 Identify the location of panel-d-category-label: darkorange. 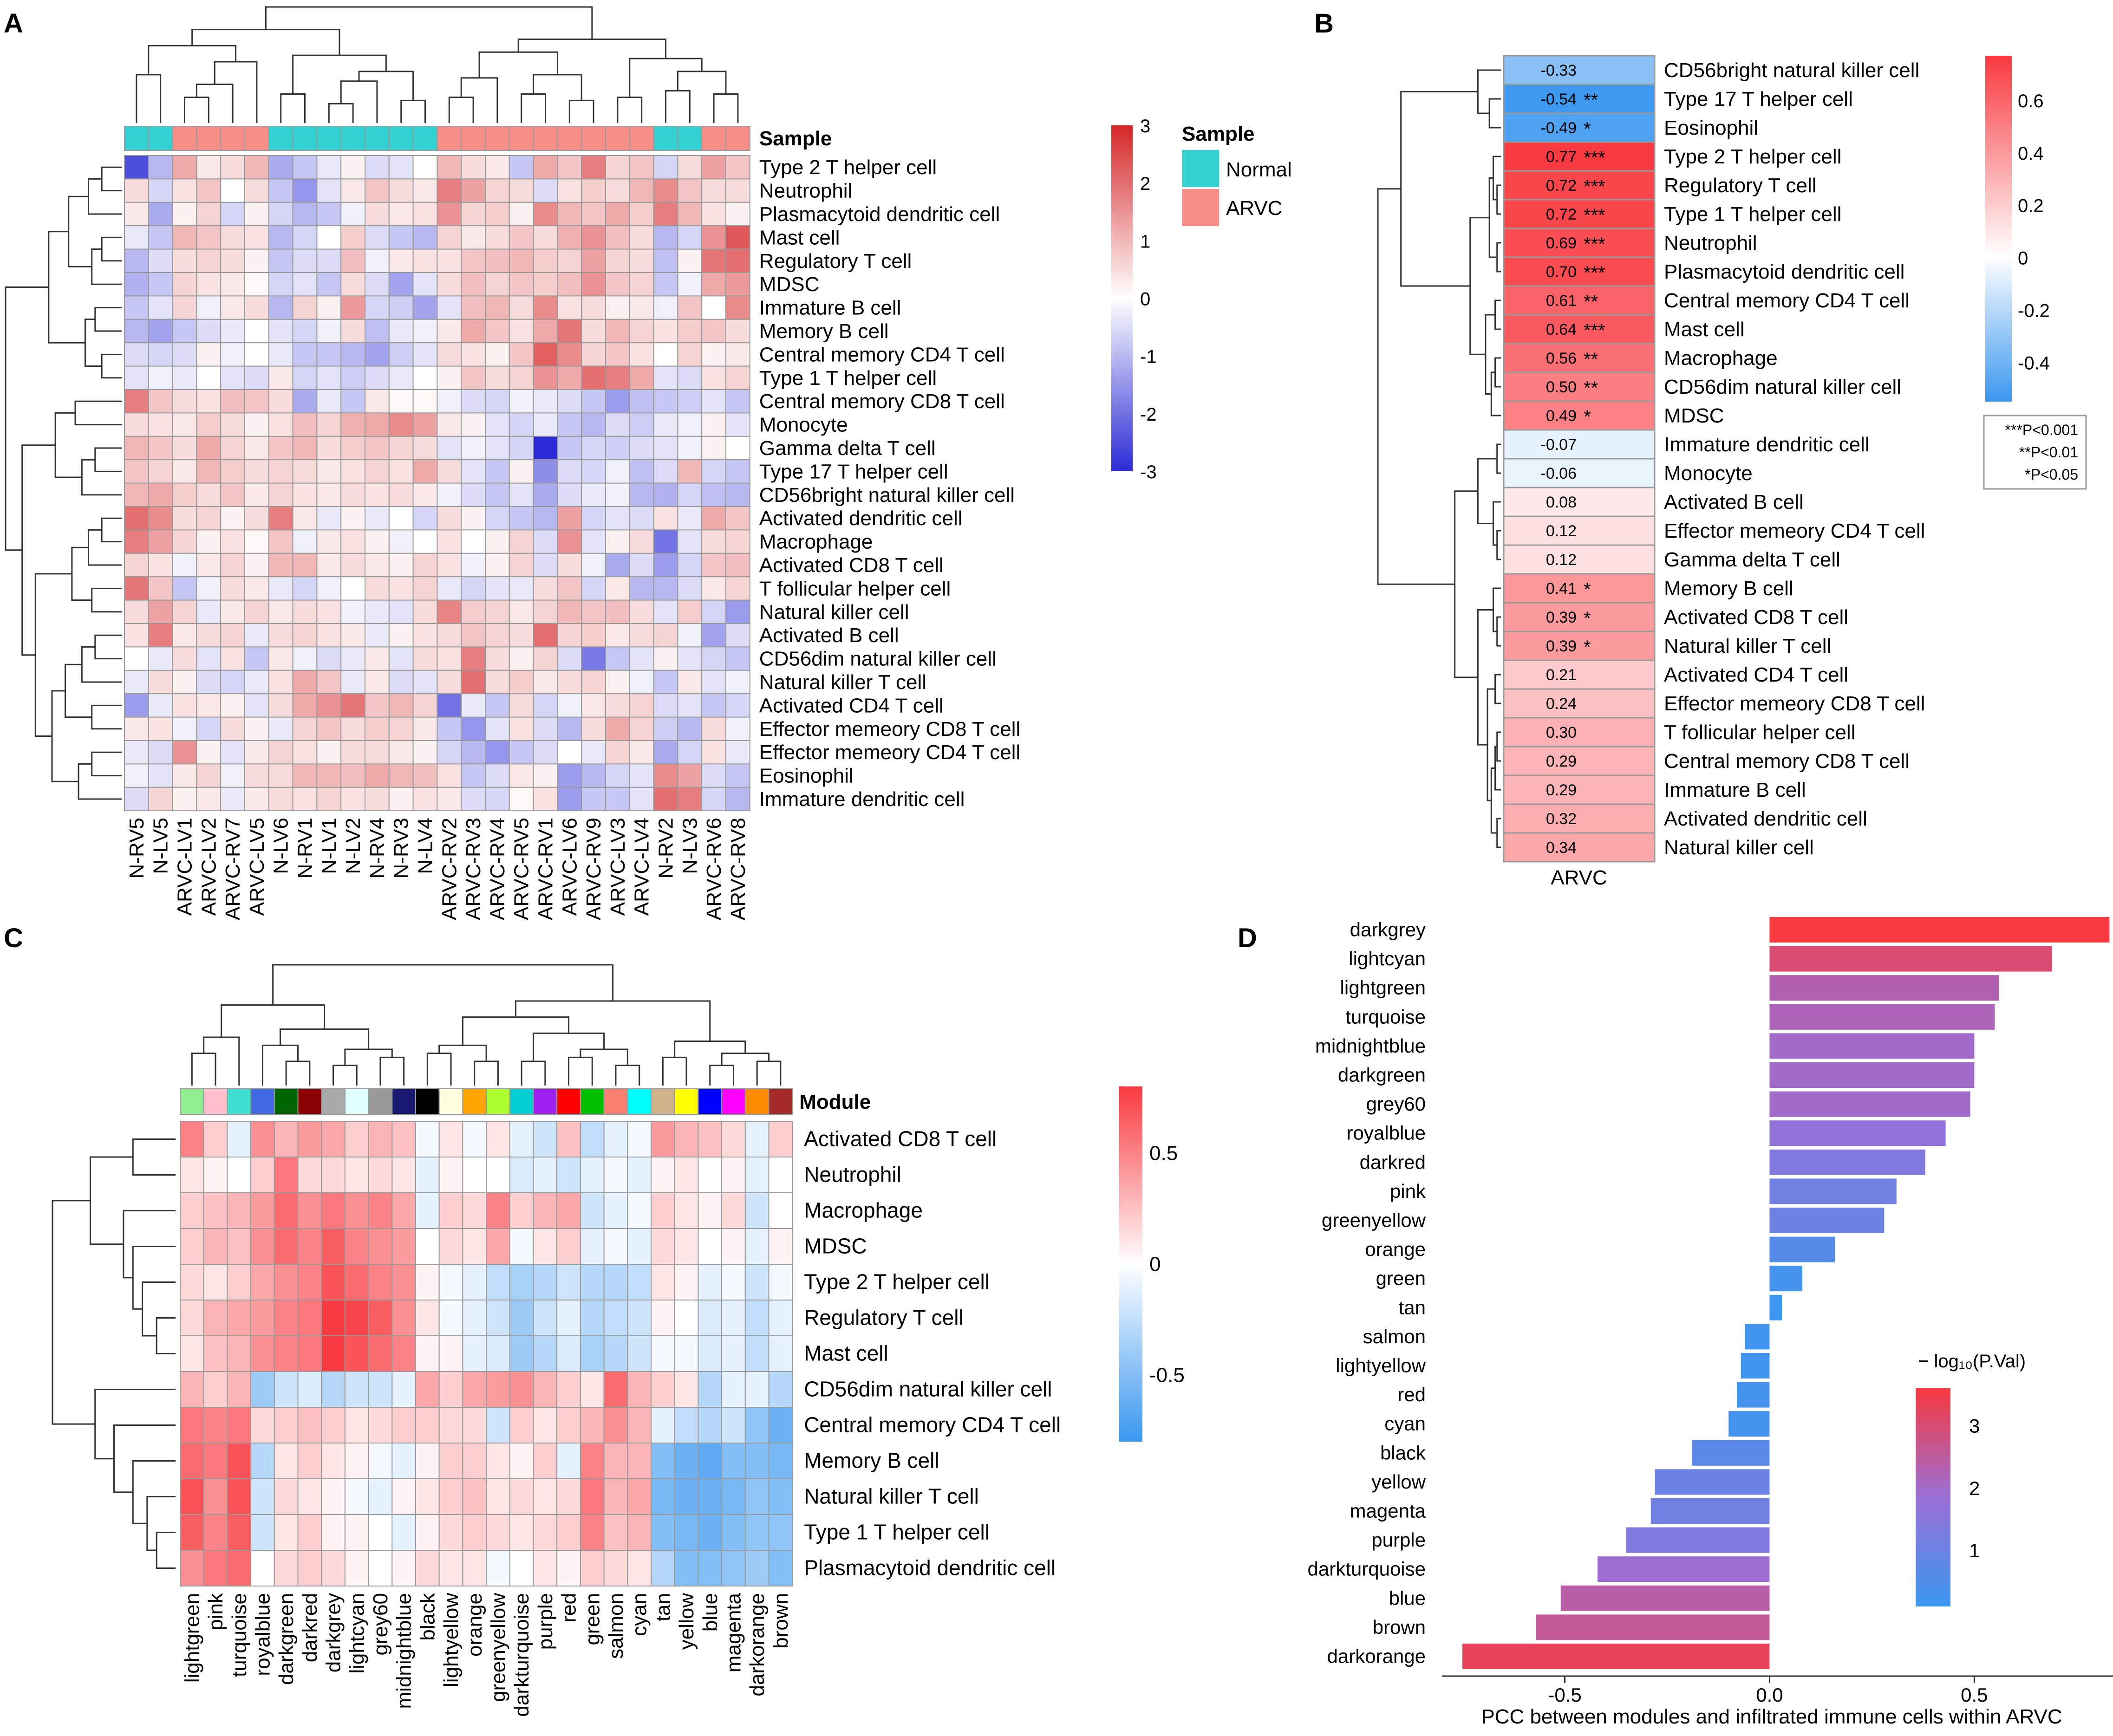
(1377, 1656).